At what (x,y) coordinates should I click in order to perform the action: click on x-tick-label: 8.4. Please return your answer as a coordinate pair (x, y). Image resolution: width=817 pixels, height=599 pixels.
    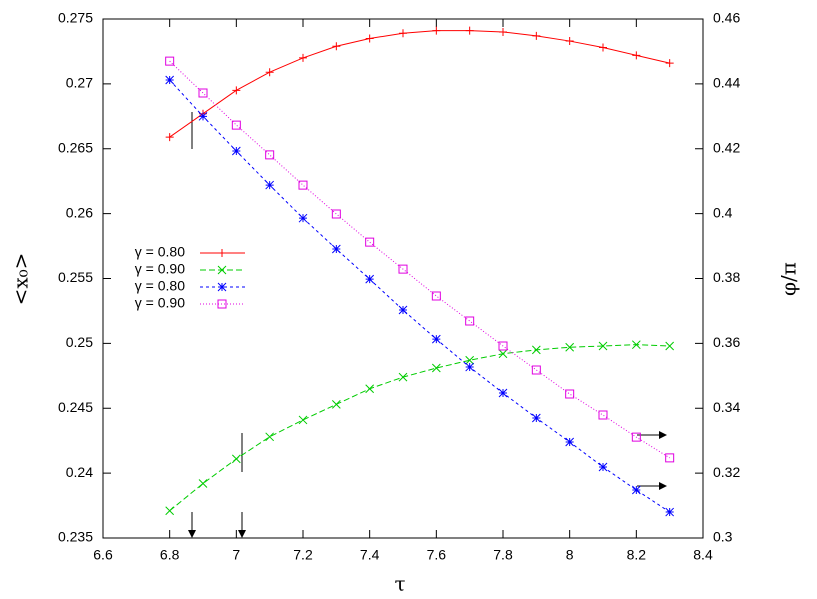
    Looking at the image, I should click on (703, 555).